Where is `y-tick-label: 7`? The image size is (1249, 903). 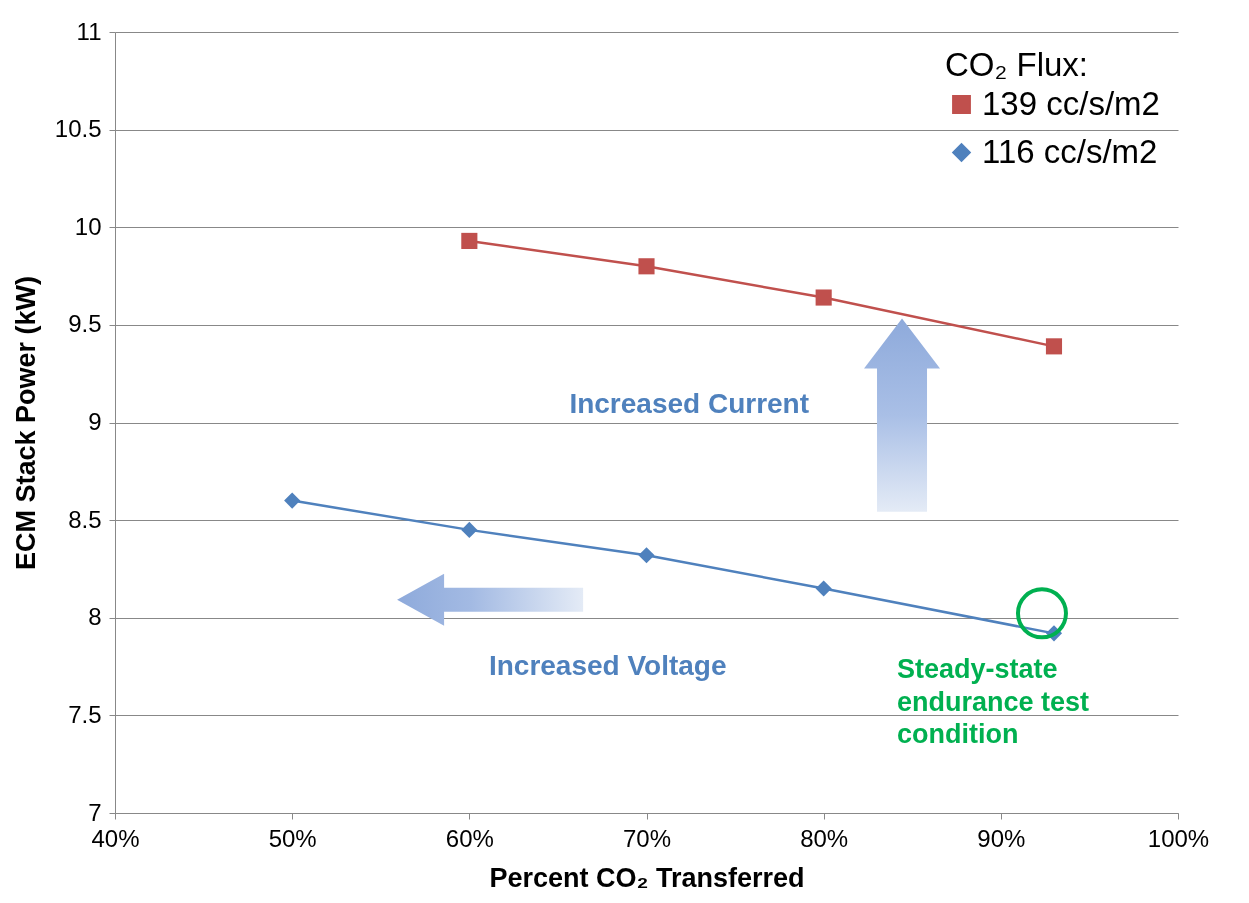 y-tick-label: 7 is located at coordinates (95, 812).